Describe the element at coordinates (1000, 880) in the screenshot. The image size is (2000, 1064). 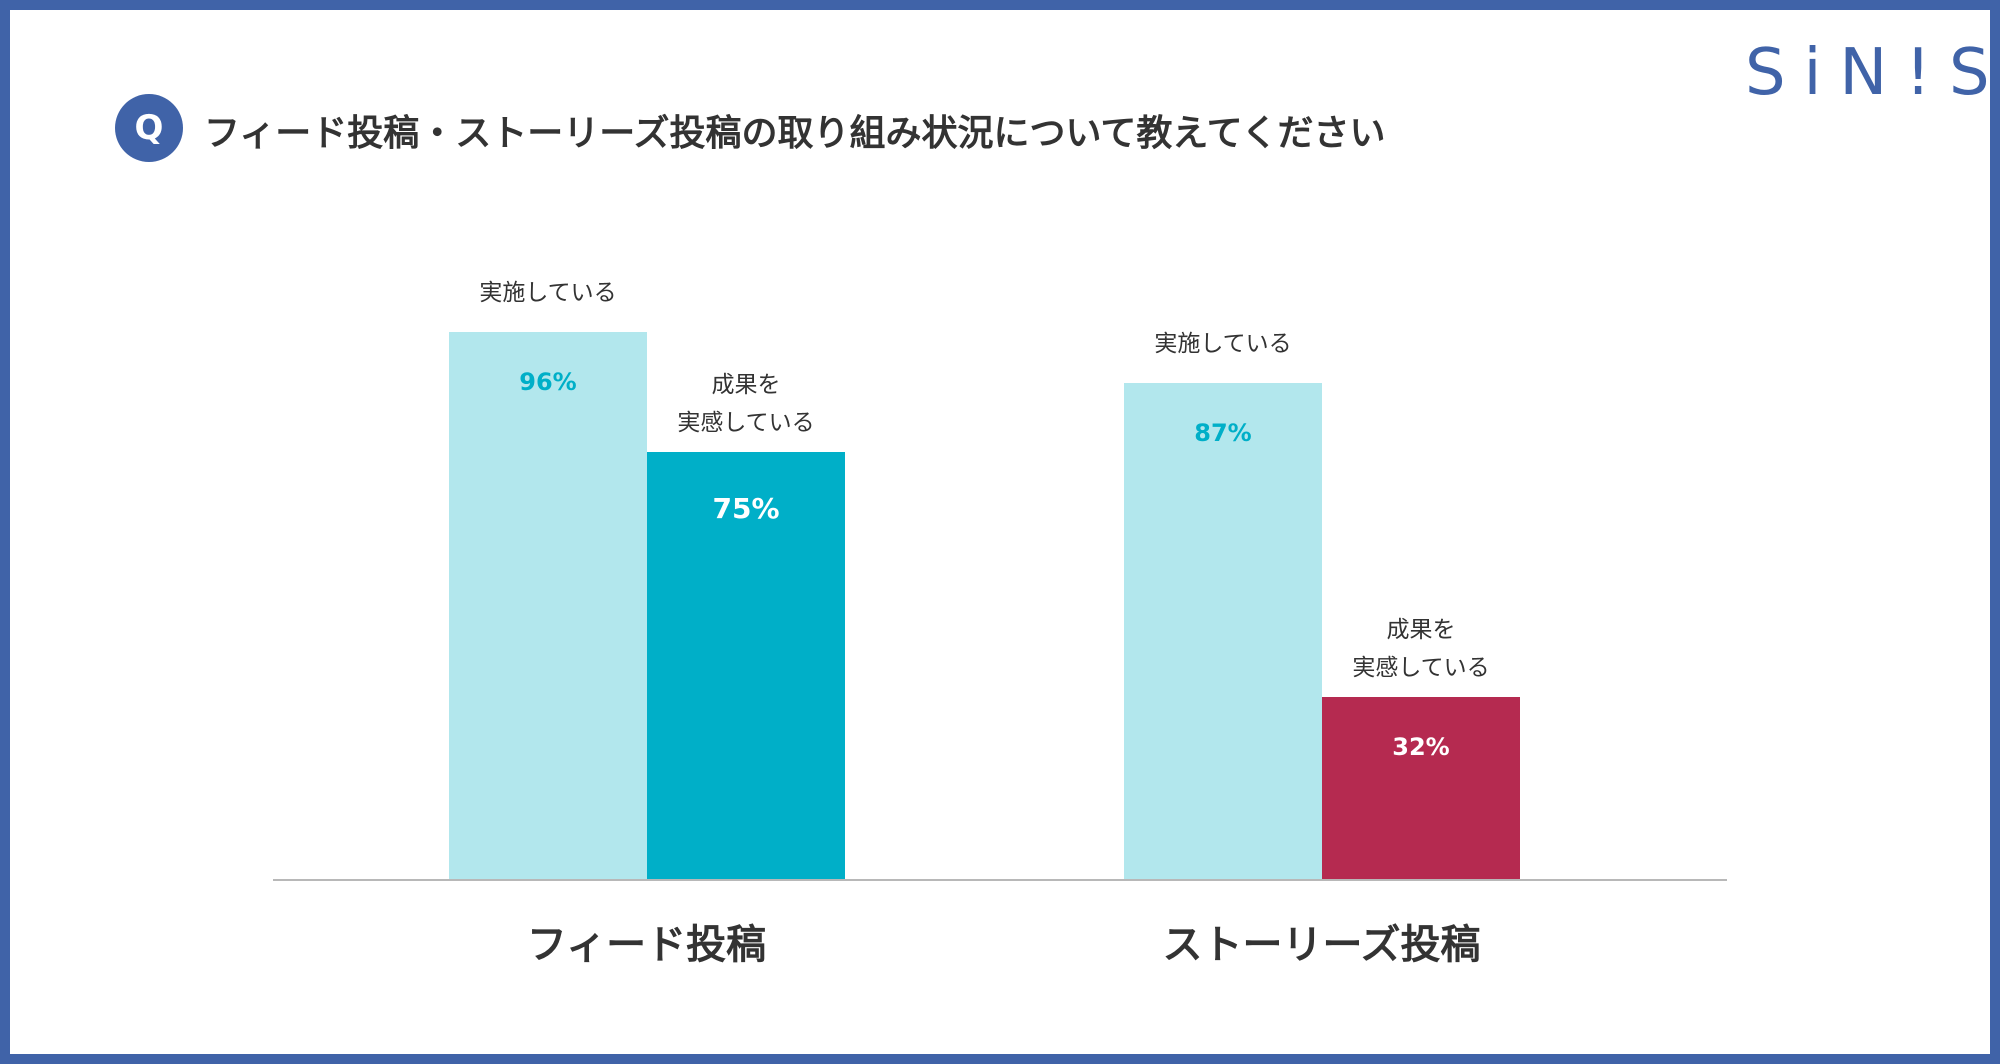
I see `x-axis-line` at that location.